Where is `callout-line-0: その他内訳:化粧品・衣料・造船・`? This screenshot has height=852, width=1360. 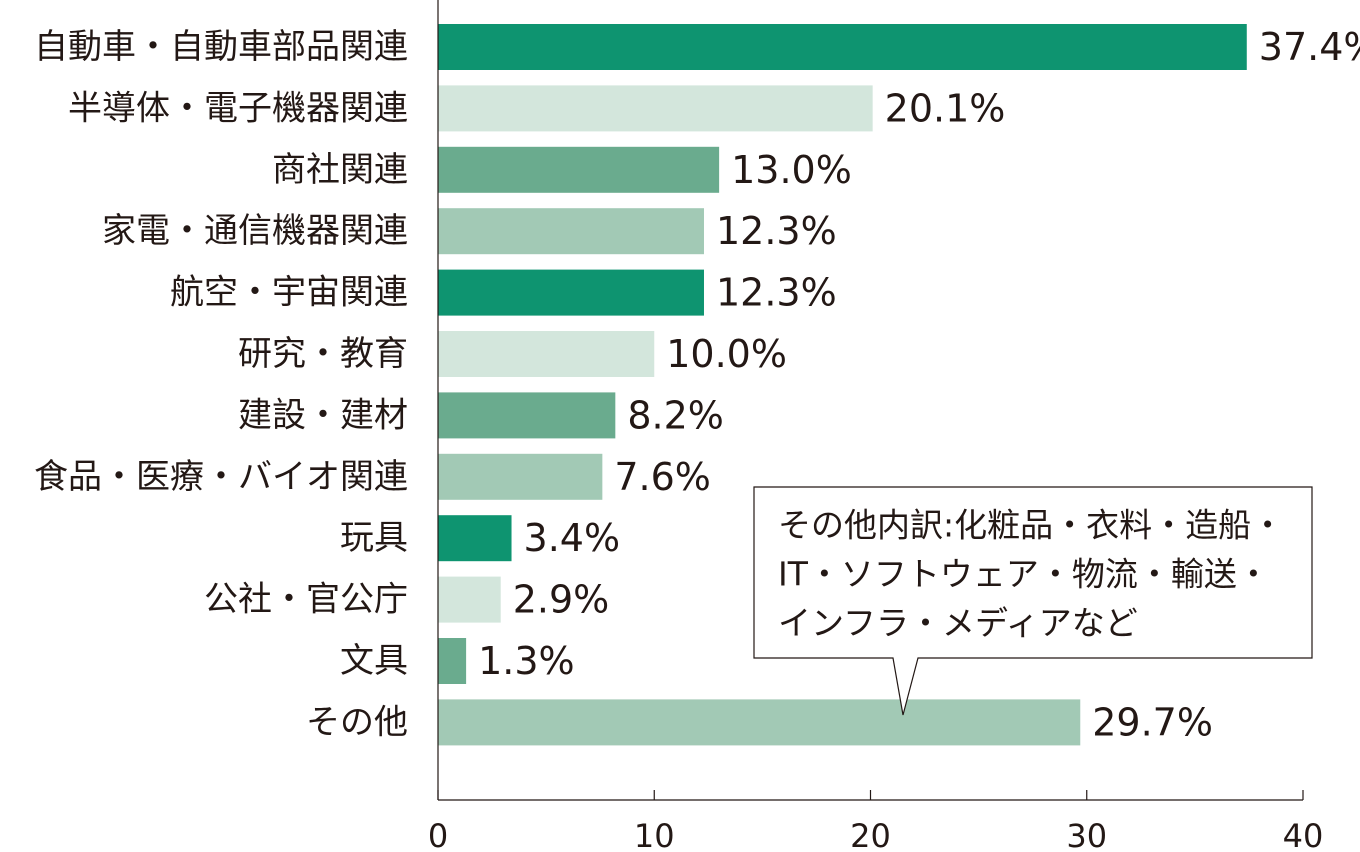 callout-line-0: その他内訳:化粧品・衣料・造船・ is located at coordinates (1031, 525).